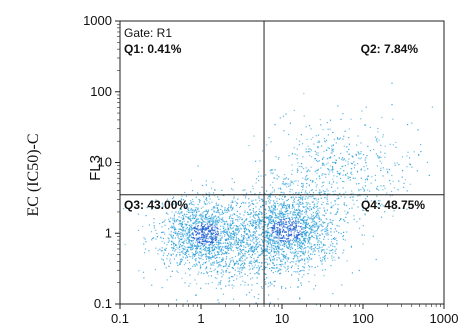 The image size is (460, 332). What do you see at coordinates (363, 318) in the screenshot?
I see `x-tick-label: 100` at bounding box center [363, 318].